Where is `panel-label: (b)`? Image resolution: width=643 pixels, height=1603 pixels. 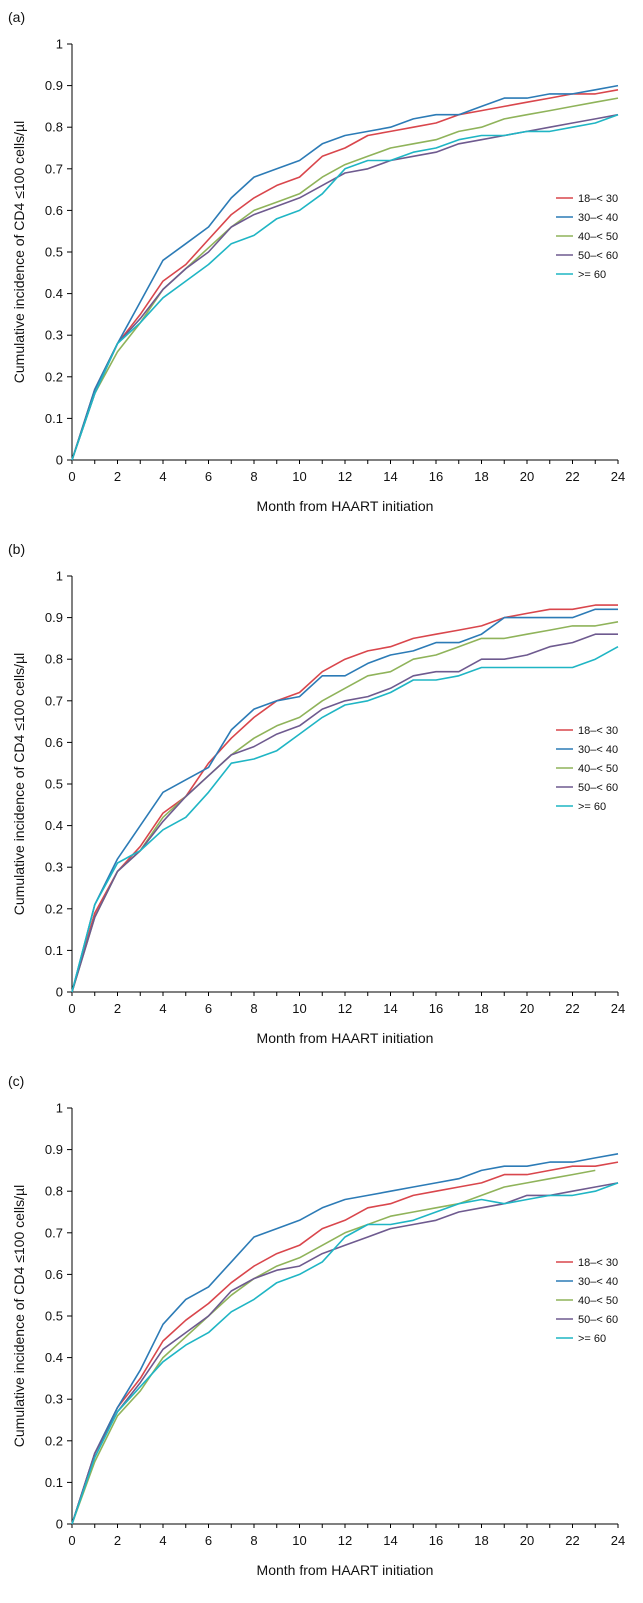 panel-label: (b) is located at coordinates (16, 549).